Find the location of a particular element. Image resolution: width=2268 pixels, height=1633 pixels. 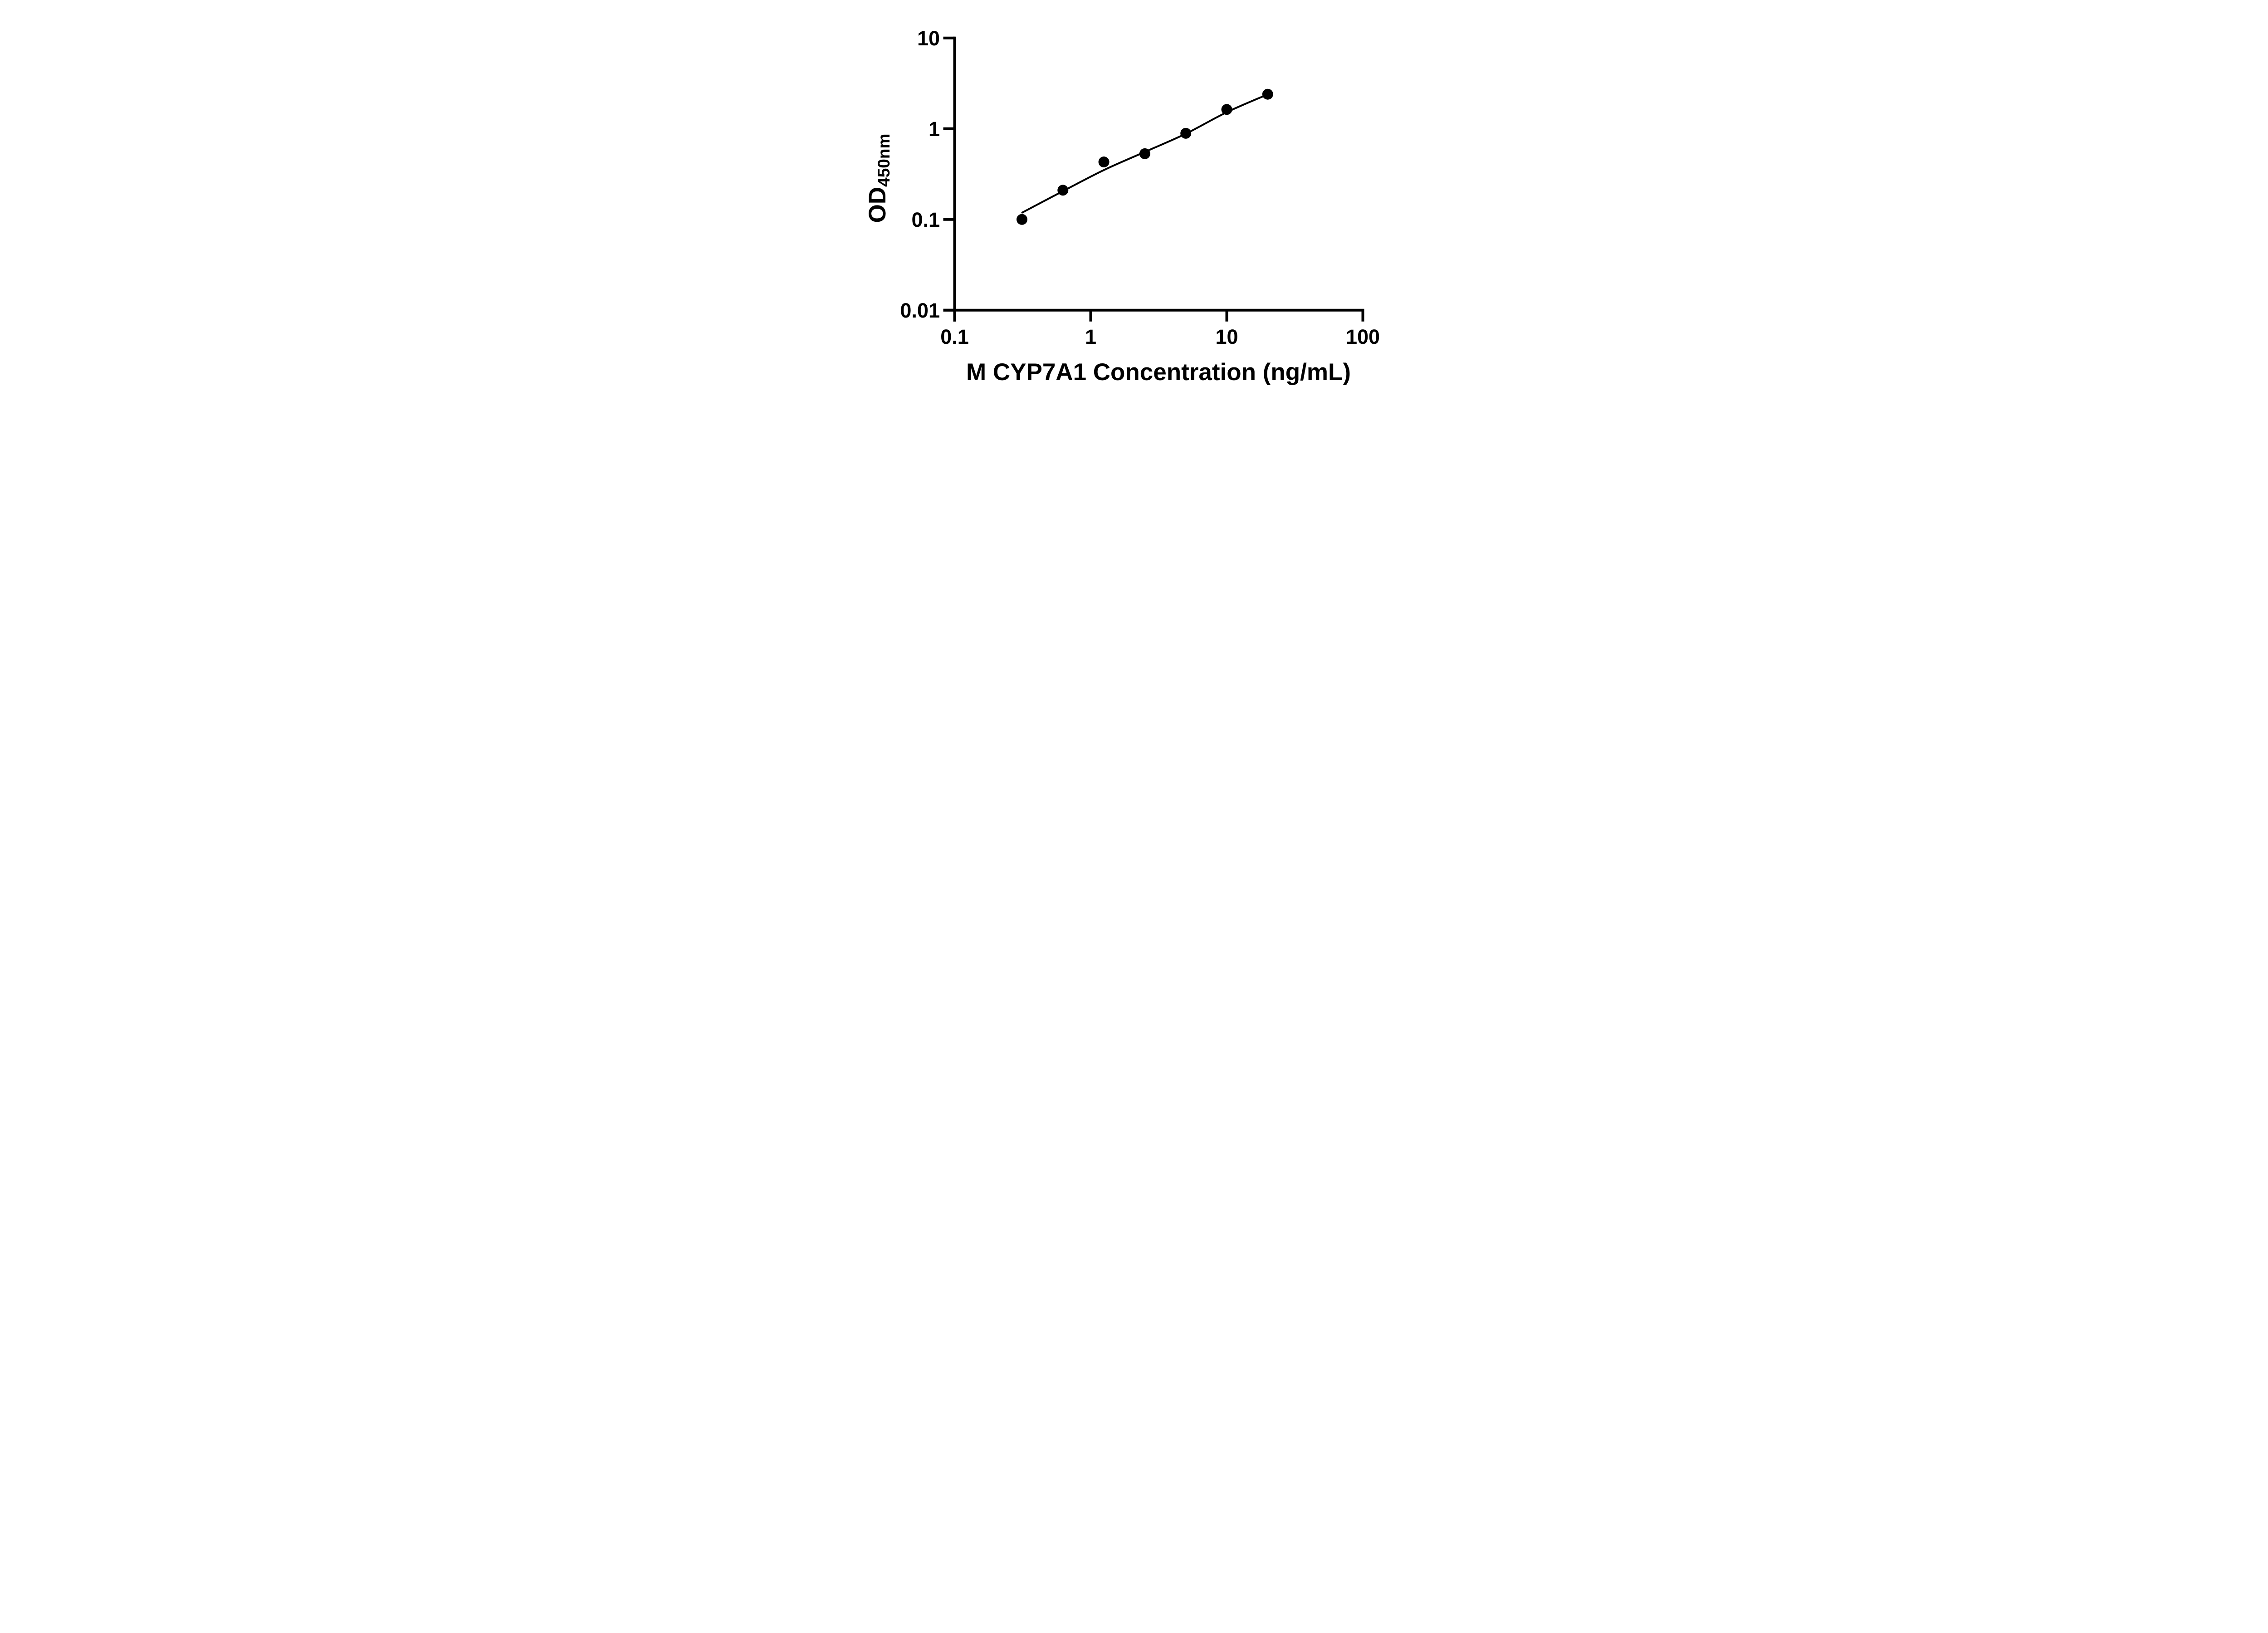

y-axis-title-subscript: 450nm is located at coordinates (884, 160).